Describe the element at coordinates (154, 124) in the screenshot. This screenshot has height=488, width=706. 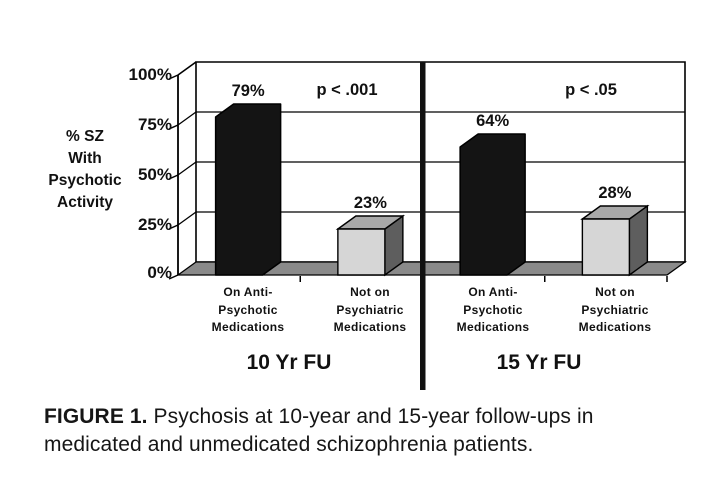
I see `y-tick-75: 75%` at that location.